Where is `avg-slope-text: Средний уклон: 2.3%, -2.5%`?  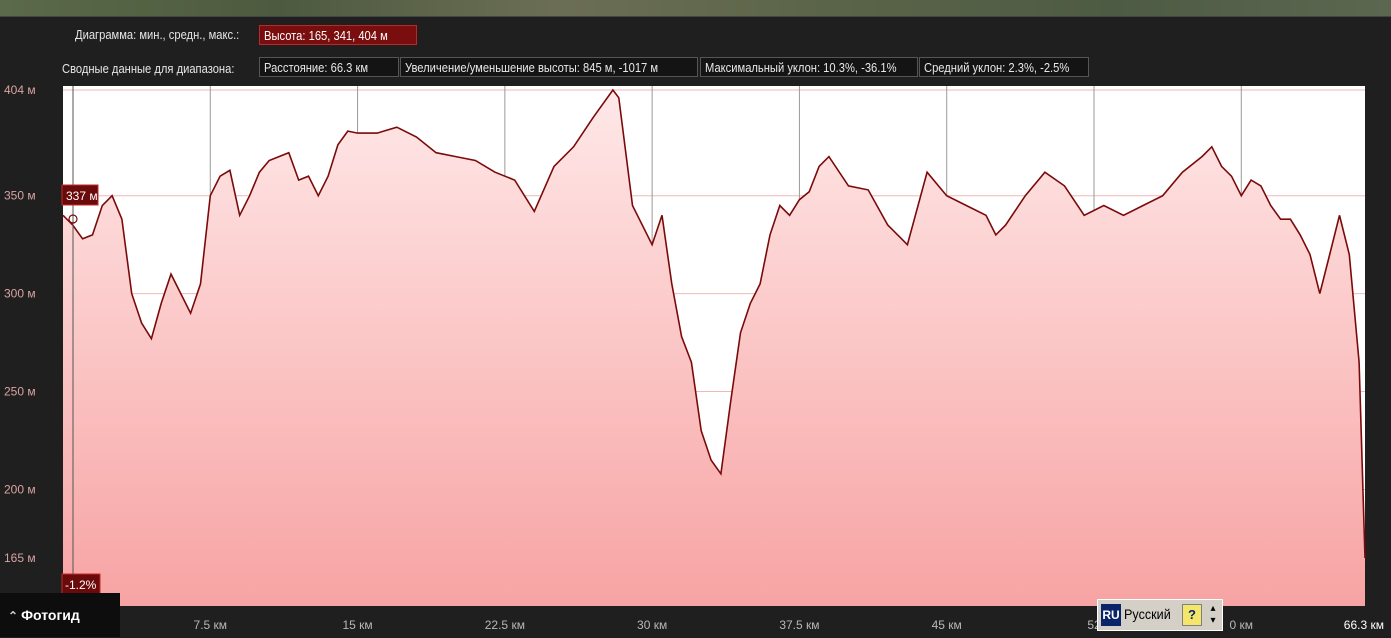 avg-slope-text: Средний уклон: 2.3%, -2.5% is located at coordinates (997, 67).